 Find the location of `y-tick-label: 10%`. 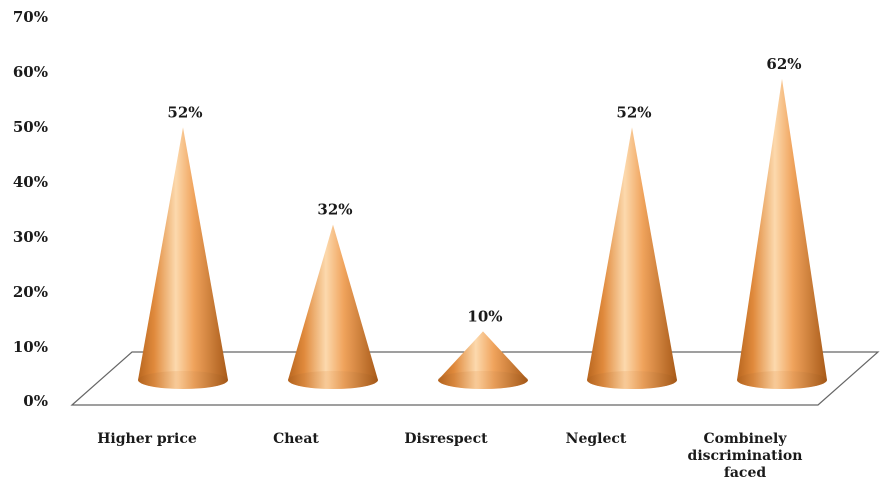

y-tick-label: 10% is located at coordinates (30, 347).